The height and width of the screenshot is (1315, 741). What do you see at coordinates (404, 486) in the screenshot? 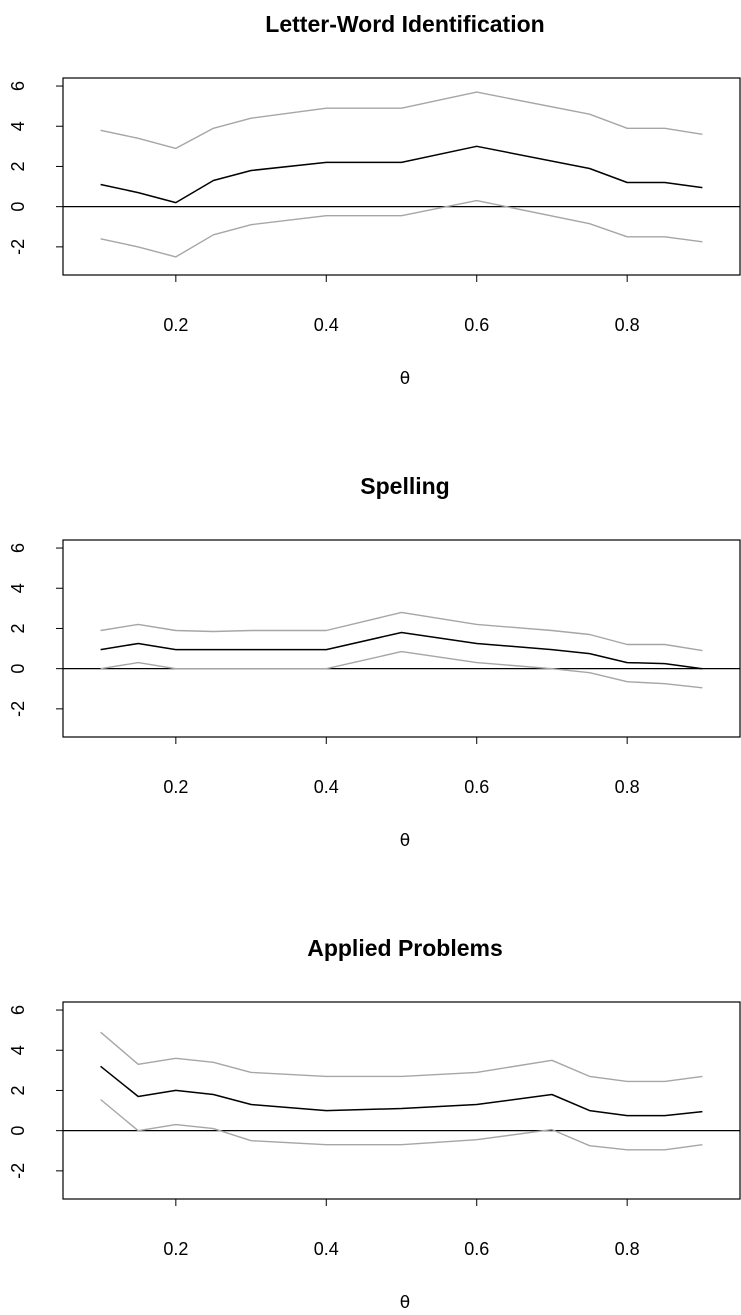
I see `chart-title: Spelling` at bounding box center [404, 486].